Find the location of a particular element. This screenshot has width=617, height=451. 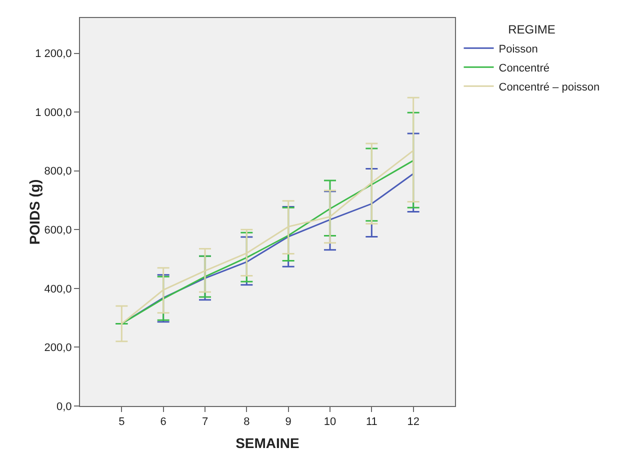

legend-label: Concentré – poisson is located at coordinates (549, 87).